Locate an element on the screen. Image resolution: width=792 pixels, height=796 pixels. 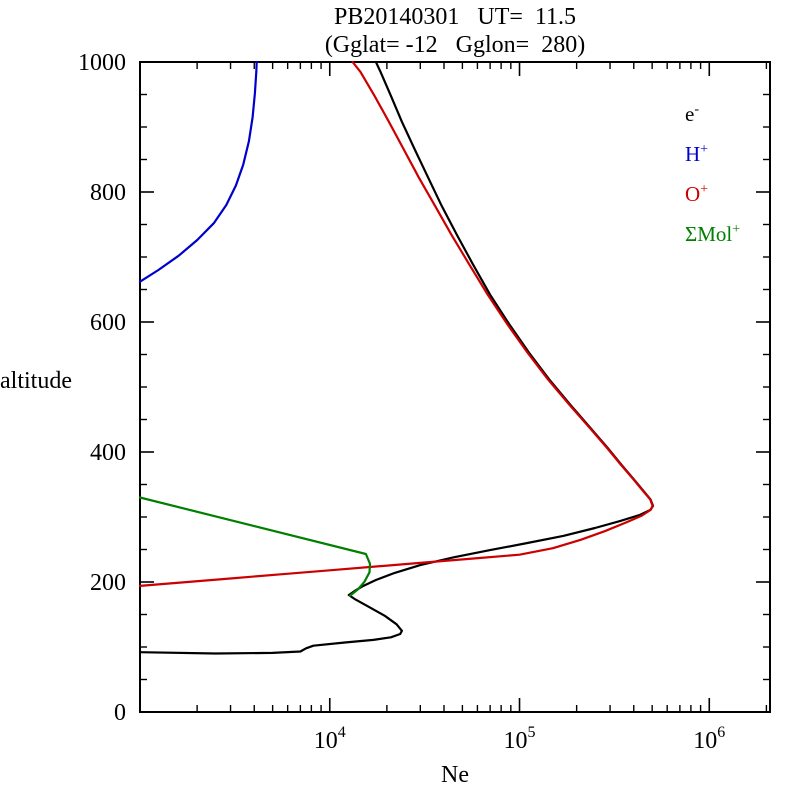
legend-item-e-: e- is located at coordinates (692, 114).